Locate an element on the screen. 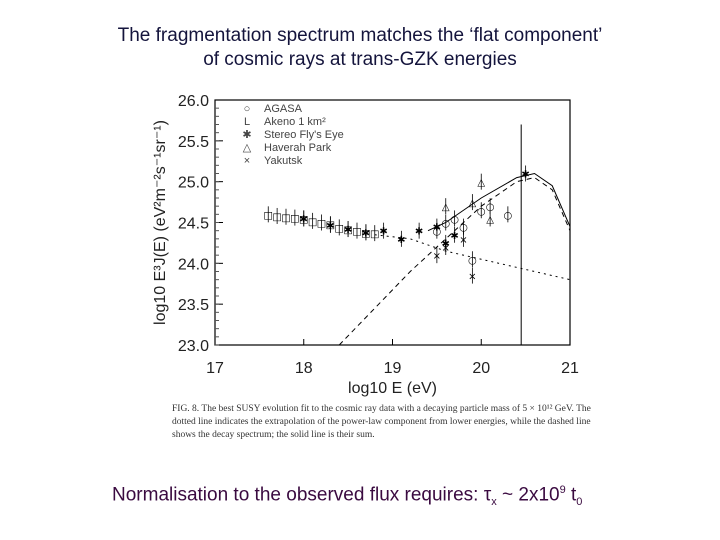 The image size is (720, 540). legend-label: Akeno 1 km² is located at coordinates (295, 122).